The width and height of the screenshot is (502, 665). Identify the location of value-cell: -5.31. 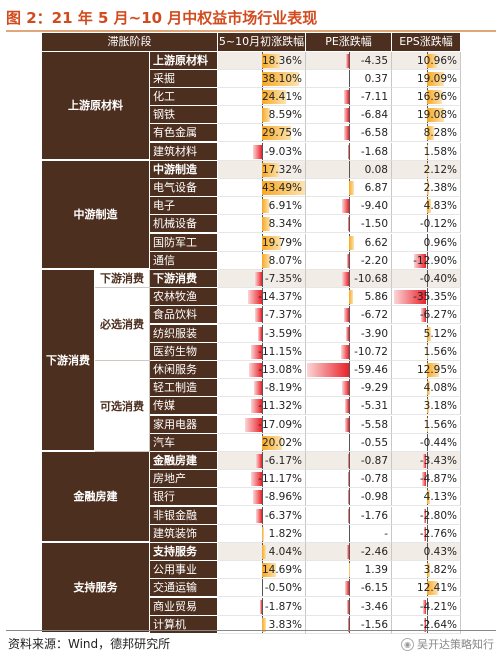
(349, 406).